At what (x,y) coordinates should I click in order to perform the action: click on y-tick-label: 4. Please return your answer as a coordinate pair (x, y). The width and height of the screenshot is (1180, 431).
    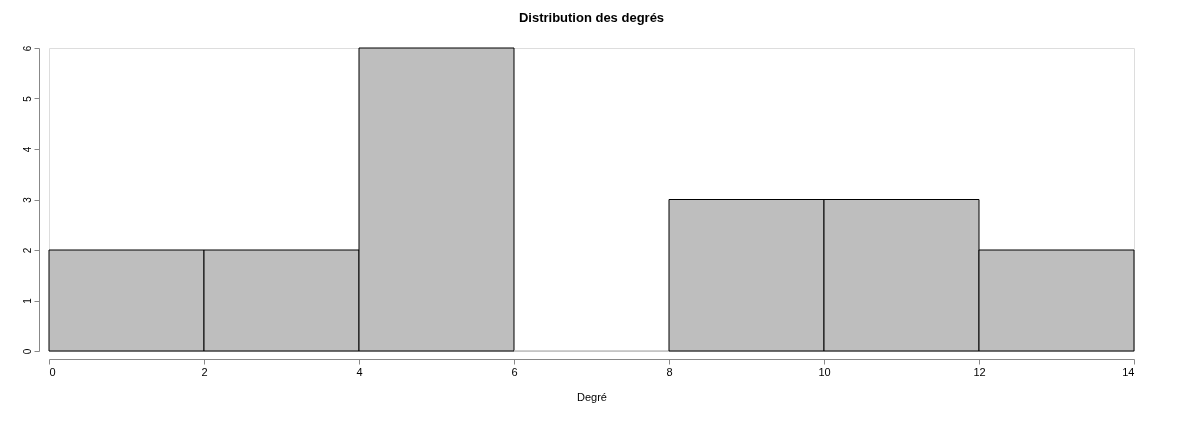
    Looking at the image, I should click on (27, 149).